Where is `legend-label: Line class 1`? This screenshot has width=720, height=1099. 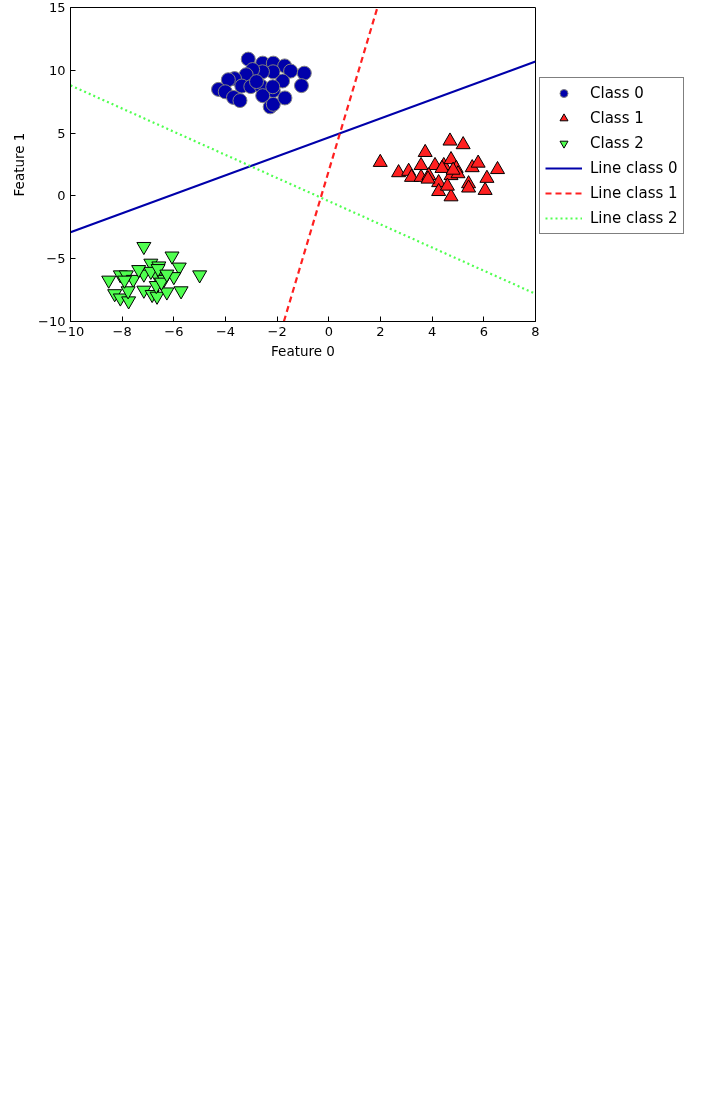
legend-label: Line class 1 is located at coordinates (634, 193).